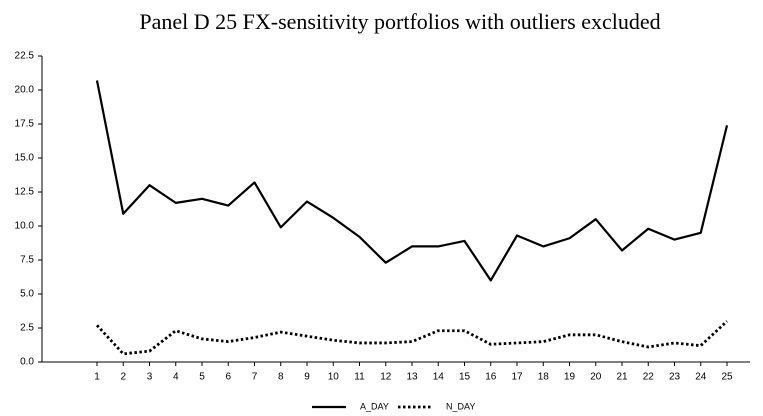  What do you see at coordinates (596, 377) in the screenshot?
I see `x-tick-label: 20` at bounding box center [596, 377].